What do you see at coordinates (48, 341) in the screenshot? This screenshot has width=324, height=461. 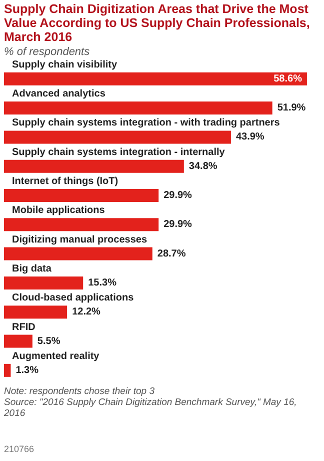 I see `data-label: 5.5%` at bounding box center [48, 341].